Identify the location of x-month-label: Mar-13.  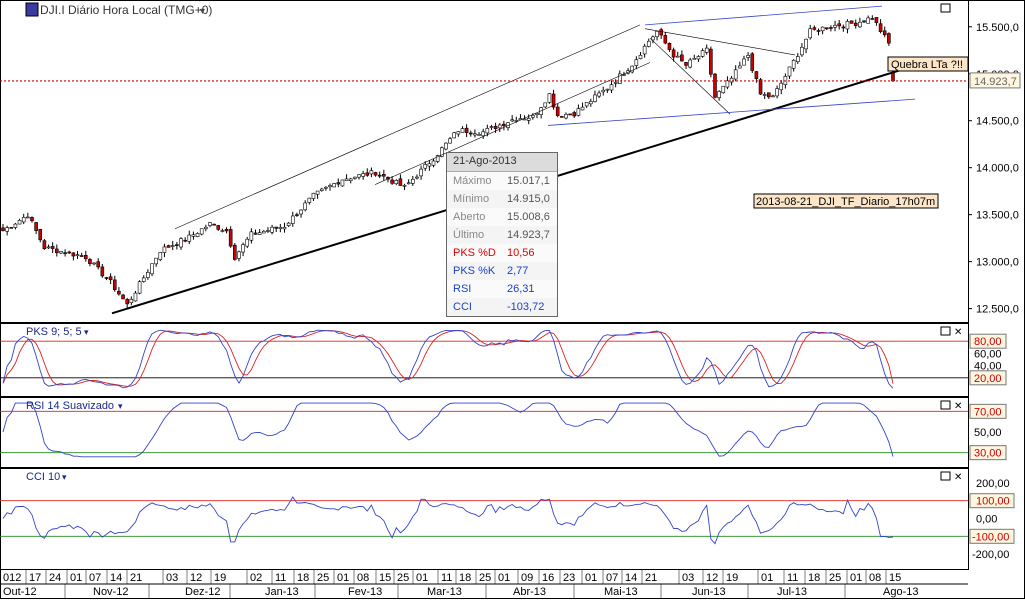
(444, 592).